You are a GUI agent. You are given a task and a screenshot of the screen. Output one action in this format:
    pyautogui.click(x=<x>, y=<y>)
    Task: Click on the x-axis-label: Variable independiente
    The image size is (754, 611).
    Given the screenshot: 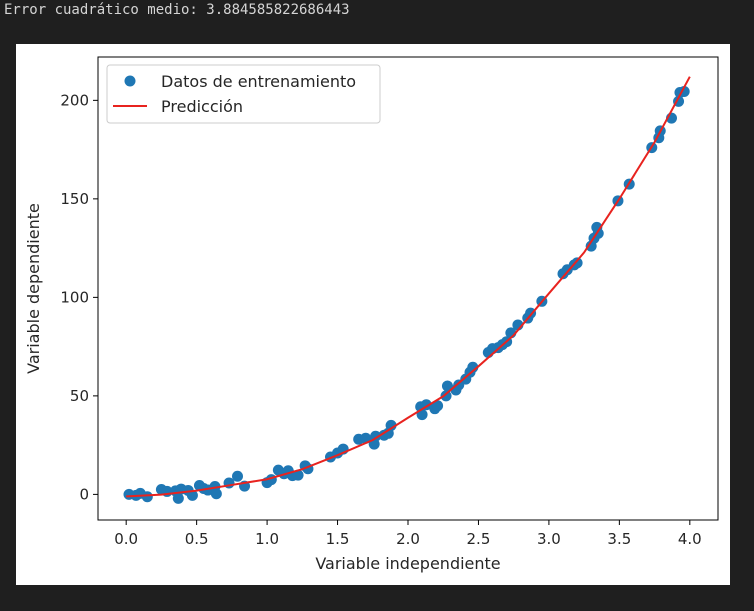 What is the action you would take?
    pyautogui.click(x=407, y=563)
    